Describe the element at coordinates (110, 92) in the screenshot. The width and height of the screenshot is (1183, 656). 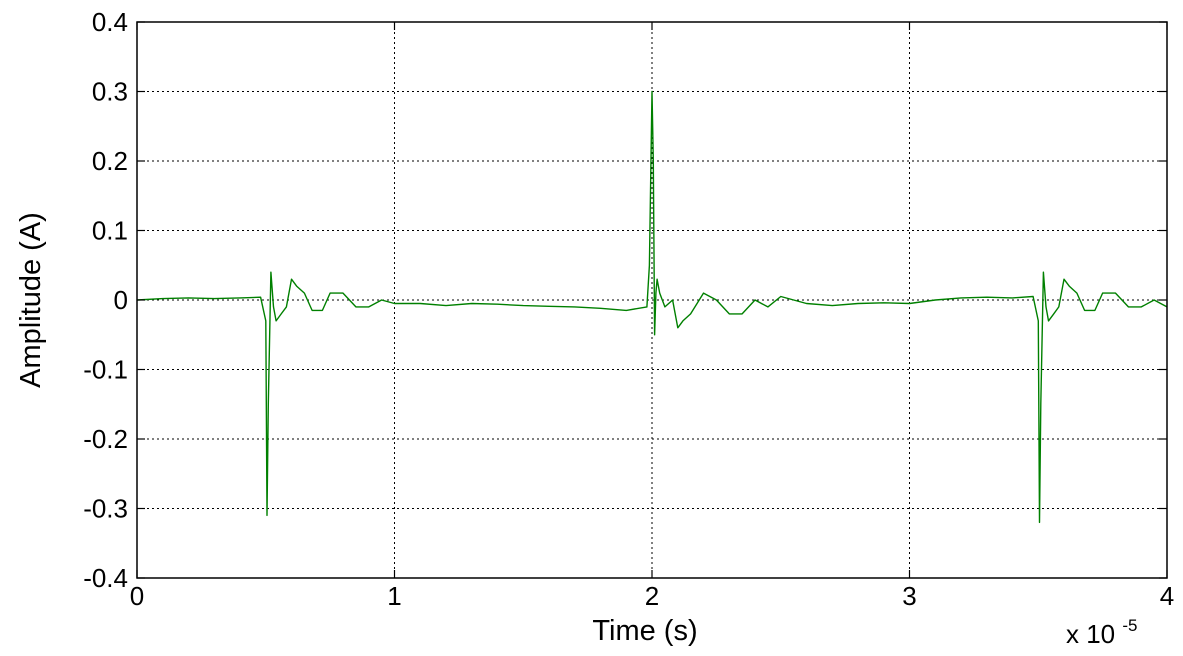
I see `y-tick-label: 0.3` at that location.